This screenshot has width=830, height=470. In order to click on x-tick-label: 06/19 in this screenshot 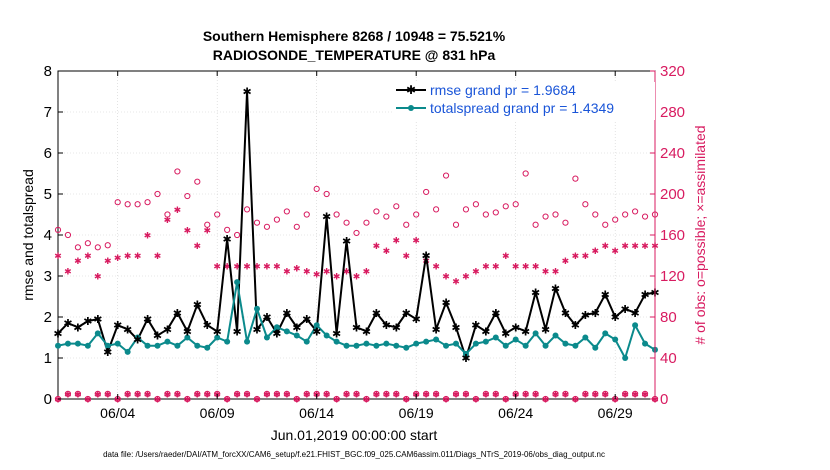, I will do `click(416, 413)`.